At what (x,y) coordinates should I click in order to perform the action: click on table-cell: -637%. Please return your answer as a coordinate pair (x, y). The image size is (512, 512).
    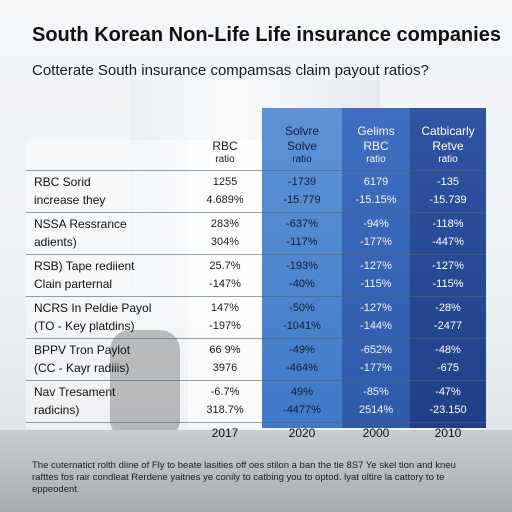
    Looking at the image, I should click on (302, 224).